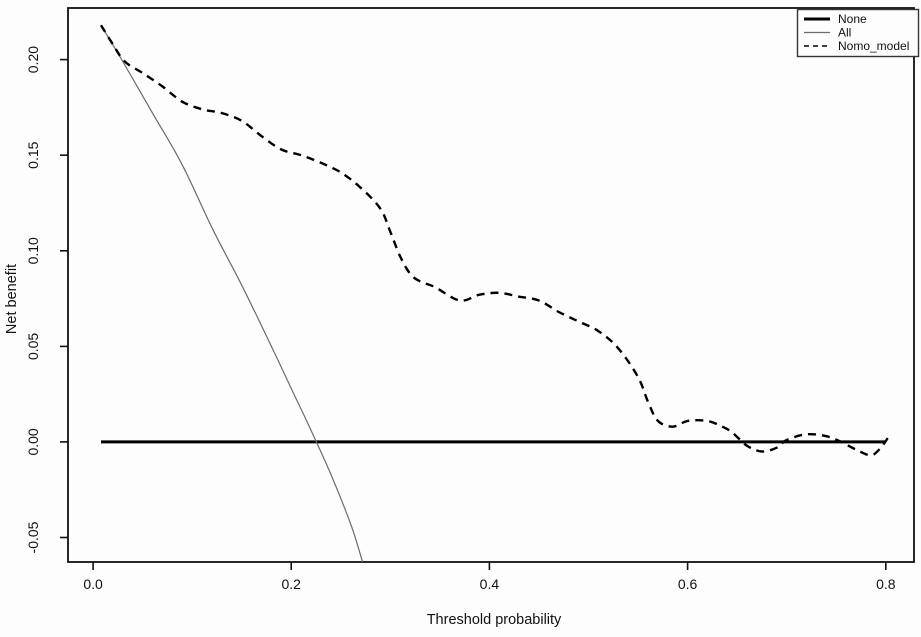  What do you see at coordinates (852, 19) in the screenshot?
I see `legend-item-label: None` at bounding box center [852, 19].